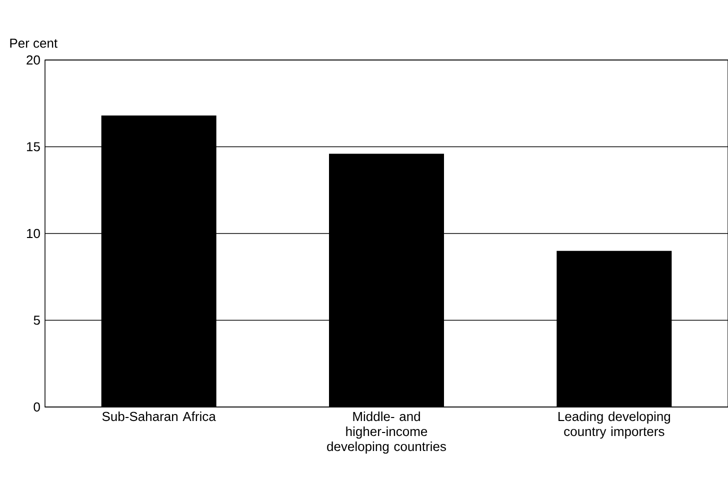 The height and width of the screenshot is (477, 728). Describe the element at coordinates (34, 43) in the screenshot. I see `y-axis-title: Per cent` at that location.